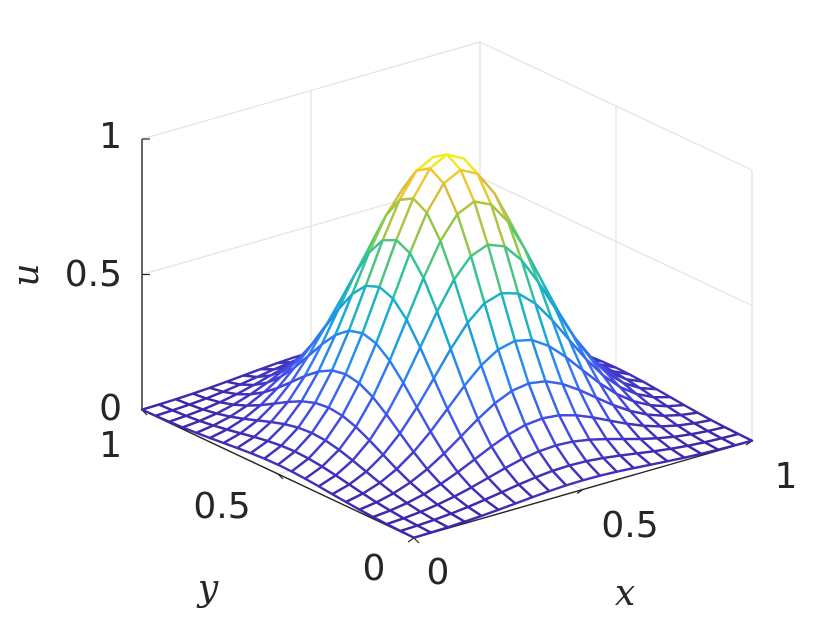  What do you see at coordinates (625, 593) in the screenshot?
I see `x-axis-label: x` at bounding box center [625, 593].